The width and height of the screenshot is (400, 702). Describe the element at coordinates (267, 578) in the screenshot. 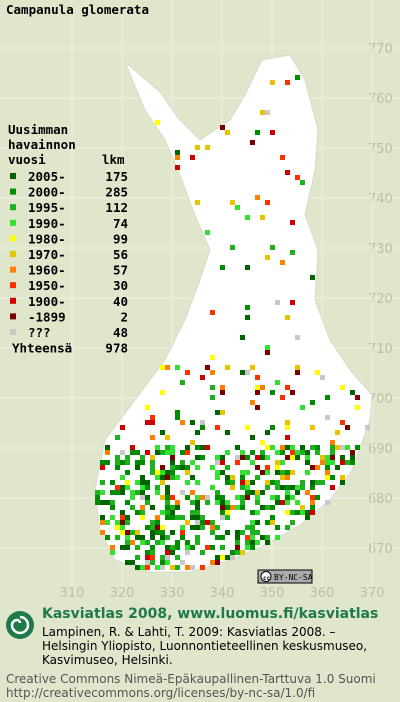

I see `svg-text: cc` at that location.